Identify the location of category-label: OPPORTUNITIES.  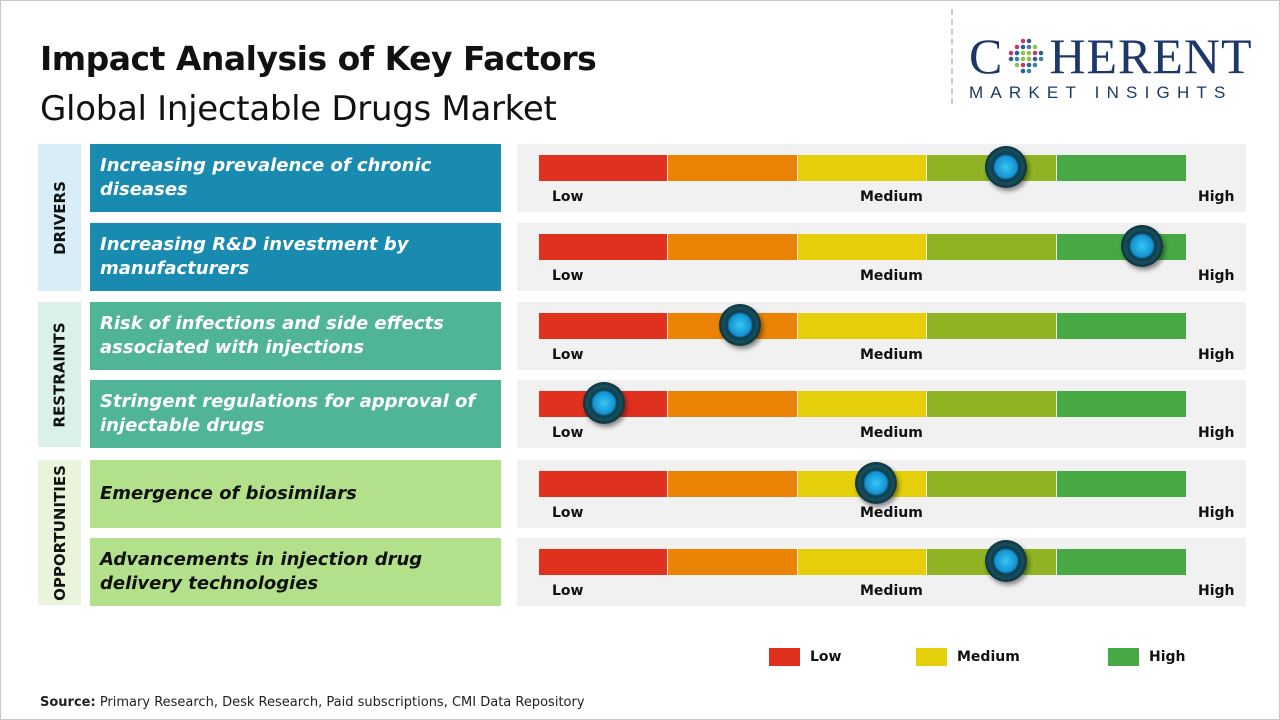
(59, 532).